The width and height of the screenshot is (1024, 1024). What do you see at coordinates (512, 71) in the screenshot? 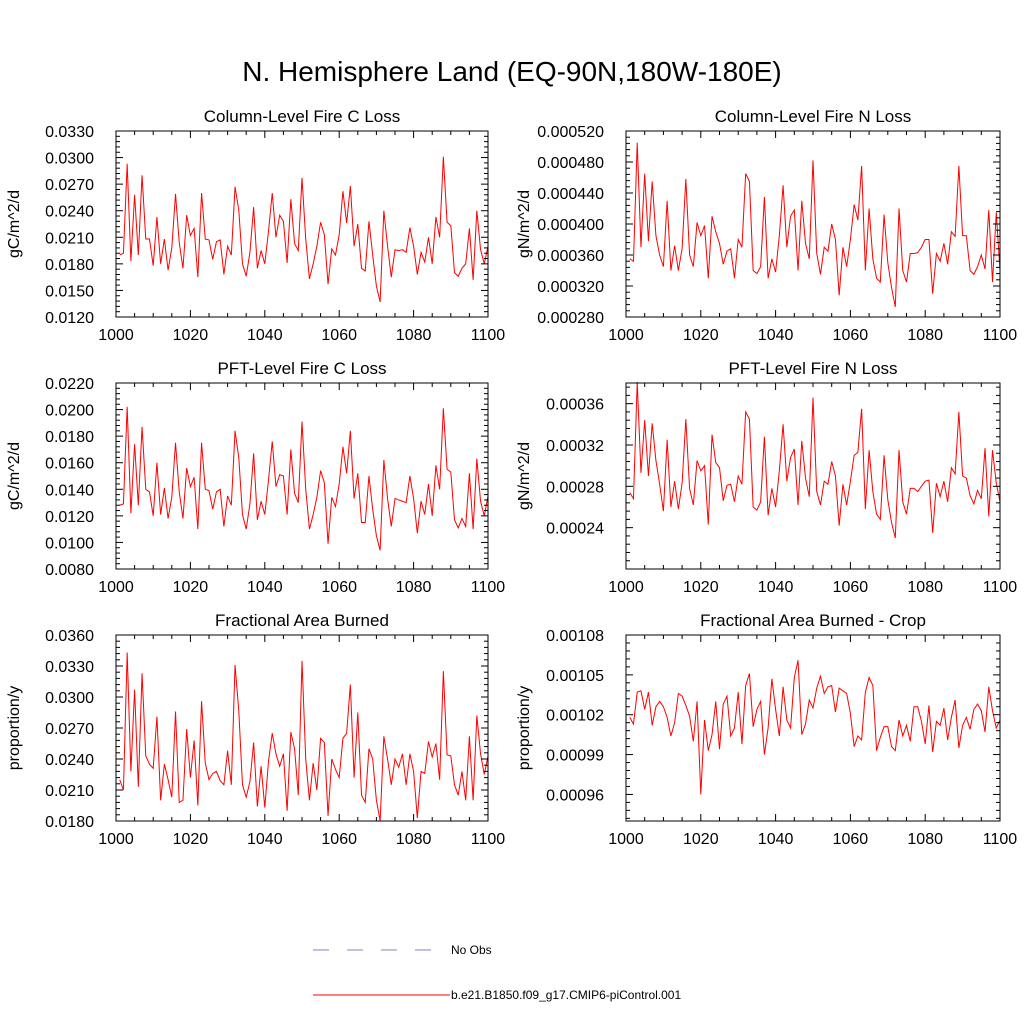
I see `page-title: N. Hemisphere Land (EQ-90N,180W-180E)` at bounding box center [512, 71].